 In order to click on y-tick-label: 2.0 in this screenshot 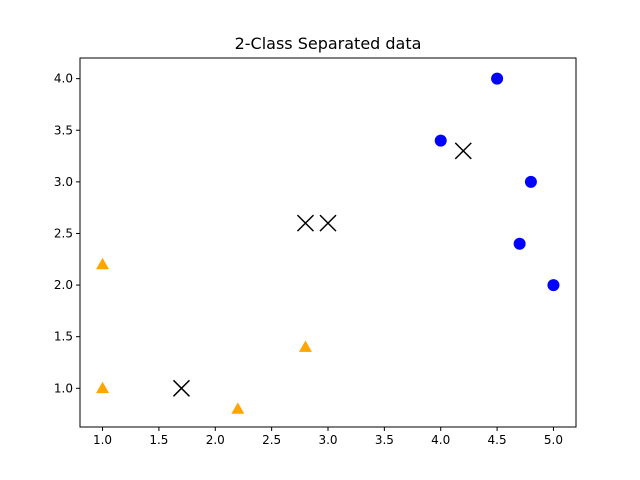, I will do `click(63, 285)`.